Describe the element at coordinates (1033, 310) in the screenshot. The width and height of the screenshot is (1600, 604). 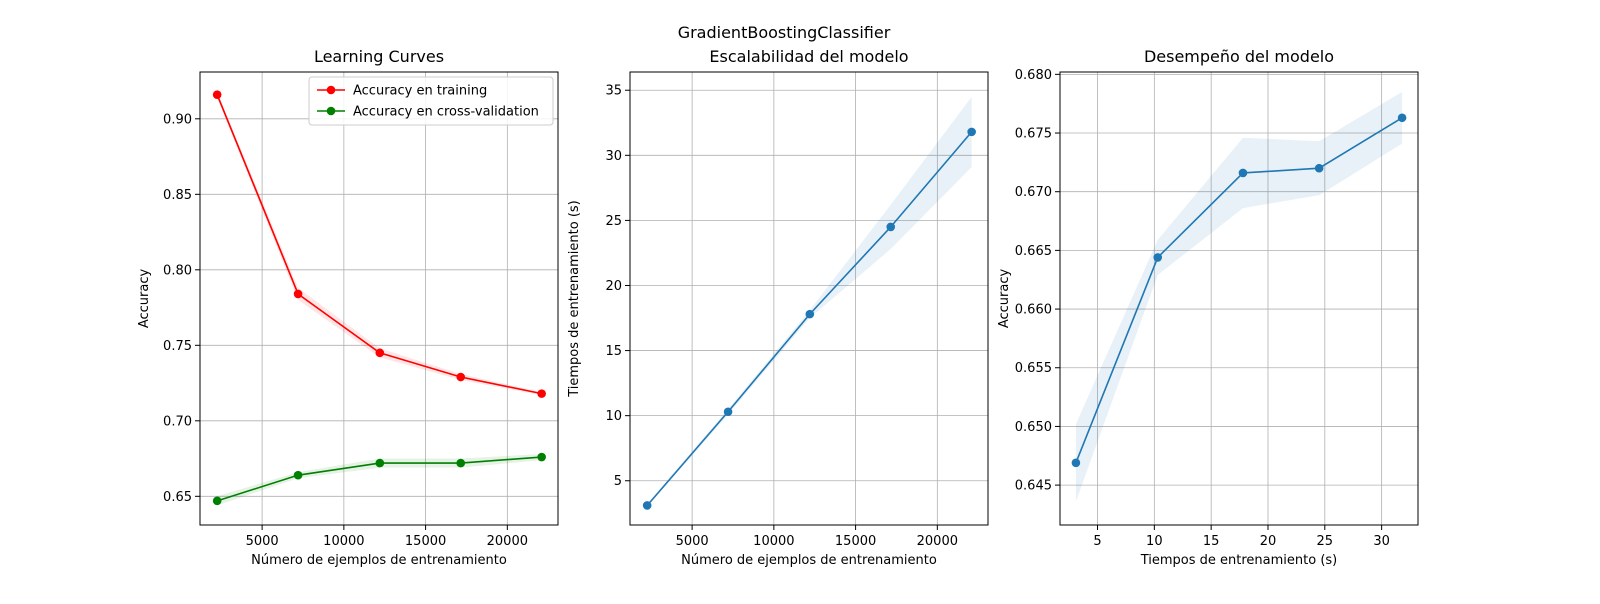
I see `y-tick-label: 0.660` at that location.